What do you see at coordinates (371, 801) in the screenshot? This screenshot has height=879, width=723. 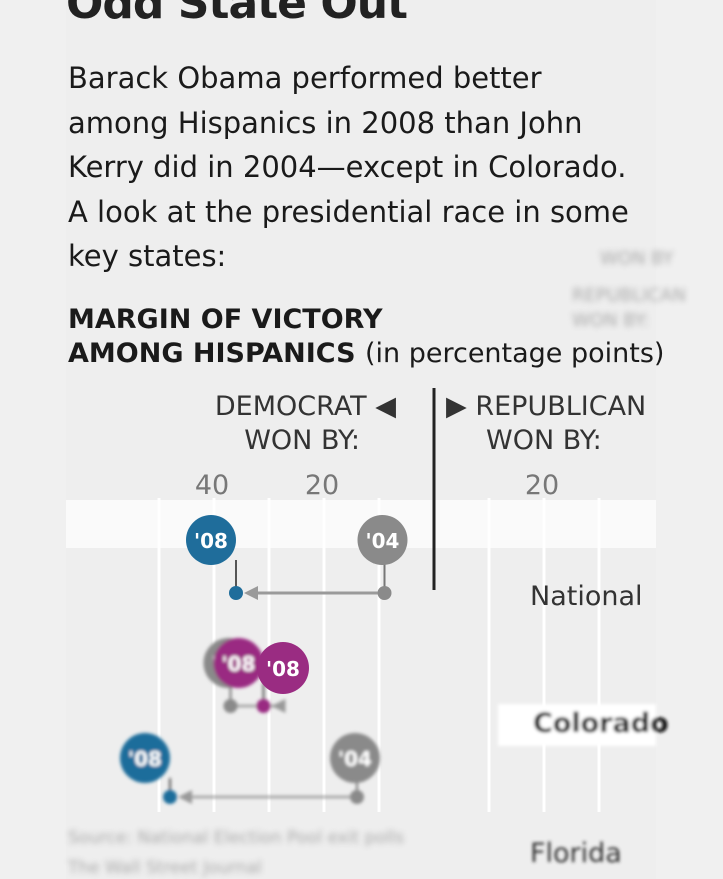 I see `chart-row: '04 '08 Florida` at bounding box center [371, 801].